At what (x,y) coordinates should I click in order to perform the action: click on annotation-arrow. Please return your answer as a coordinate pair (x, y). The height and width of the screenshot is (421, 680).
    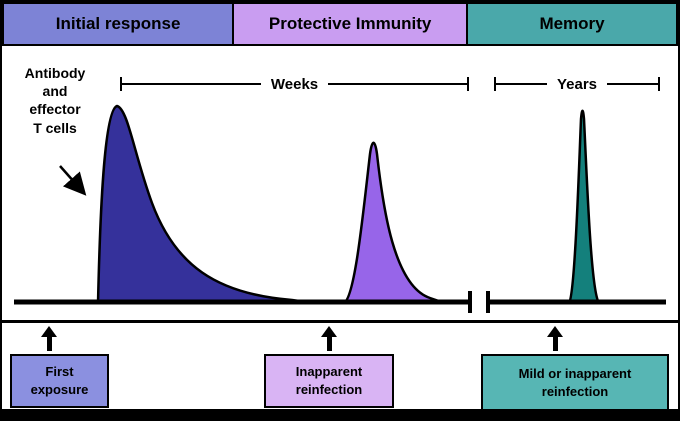
    Looking at the image, I should click on (73, 180).